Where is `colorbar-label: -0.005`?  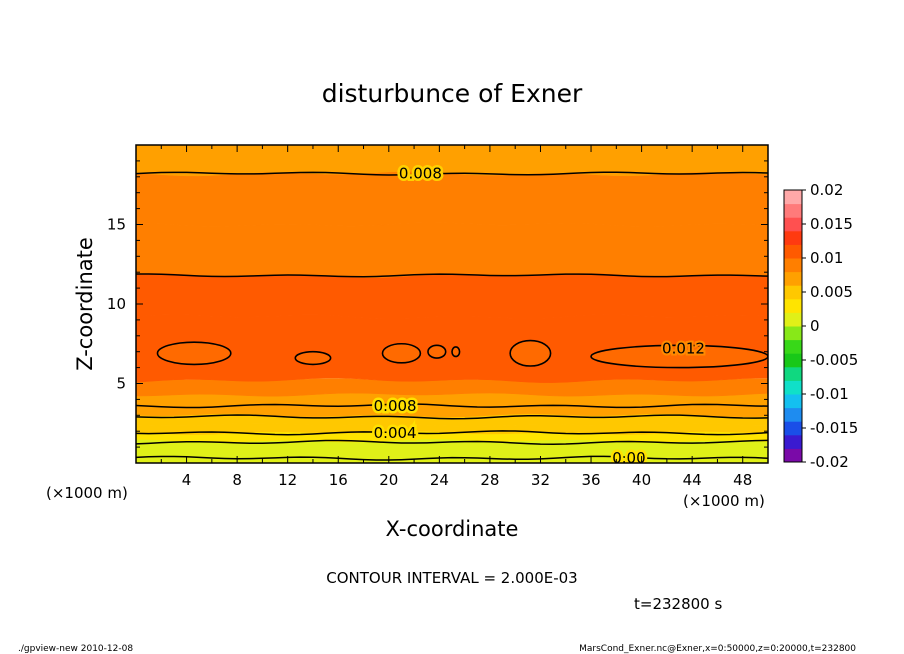 colorbar-label: -0.005 is located at coordinates (834, 360).